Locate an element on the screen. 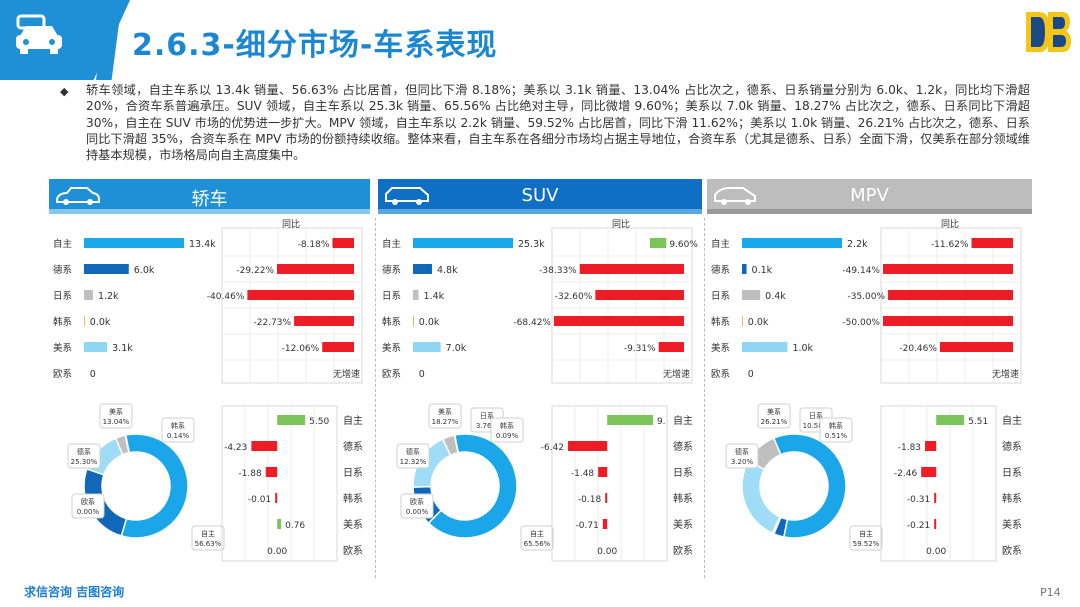 The height and width of the screenshot is (607, 1080). growth-label: -8.18% is located at coordinates (314, 245).